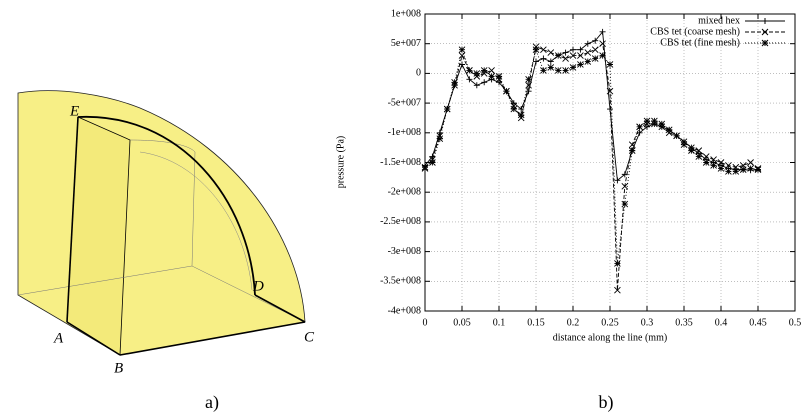 Image resolution: width=811 pixels, height=416 pixels. Describe the element at coordinates (72, 219) in the screenshot. I see `edge-ea` at that location.